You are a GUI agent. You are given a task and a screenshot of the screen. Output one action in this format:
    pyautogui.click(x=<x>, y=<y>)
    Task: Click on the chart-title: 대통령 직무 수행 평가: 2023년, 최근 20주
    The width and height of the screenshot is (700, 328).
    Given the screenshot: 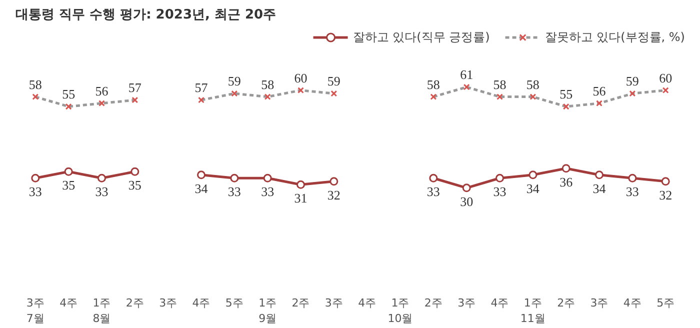 What is the action you would take?
    pyautogui.click(x=146, y=15)
    